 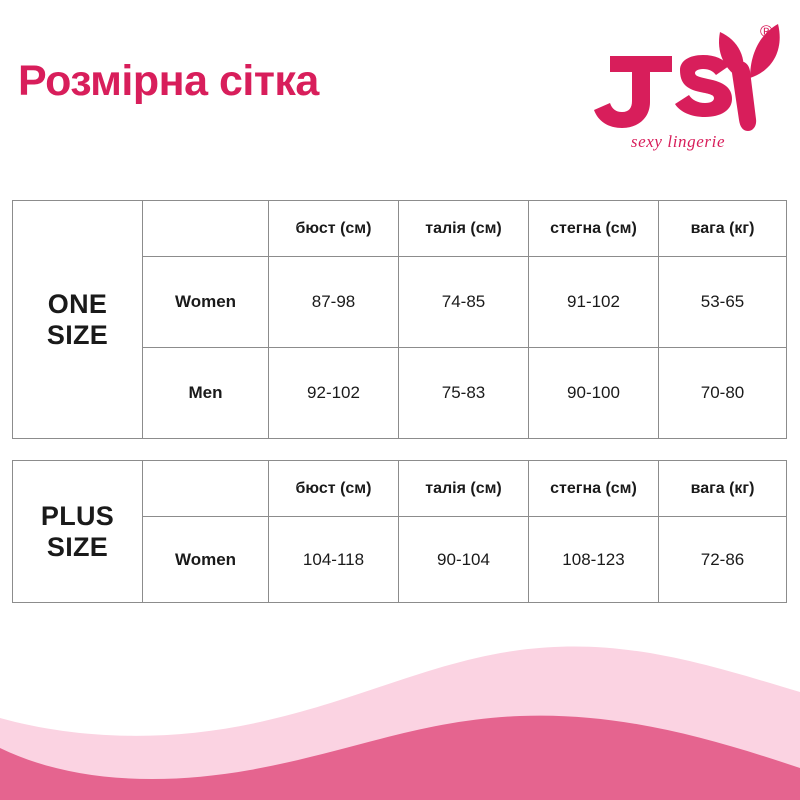 I want to click on jsy-logo-icon, so click(x=690, y=74).